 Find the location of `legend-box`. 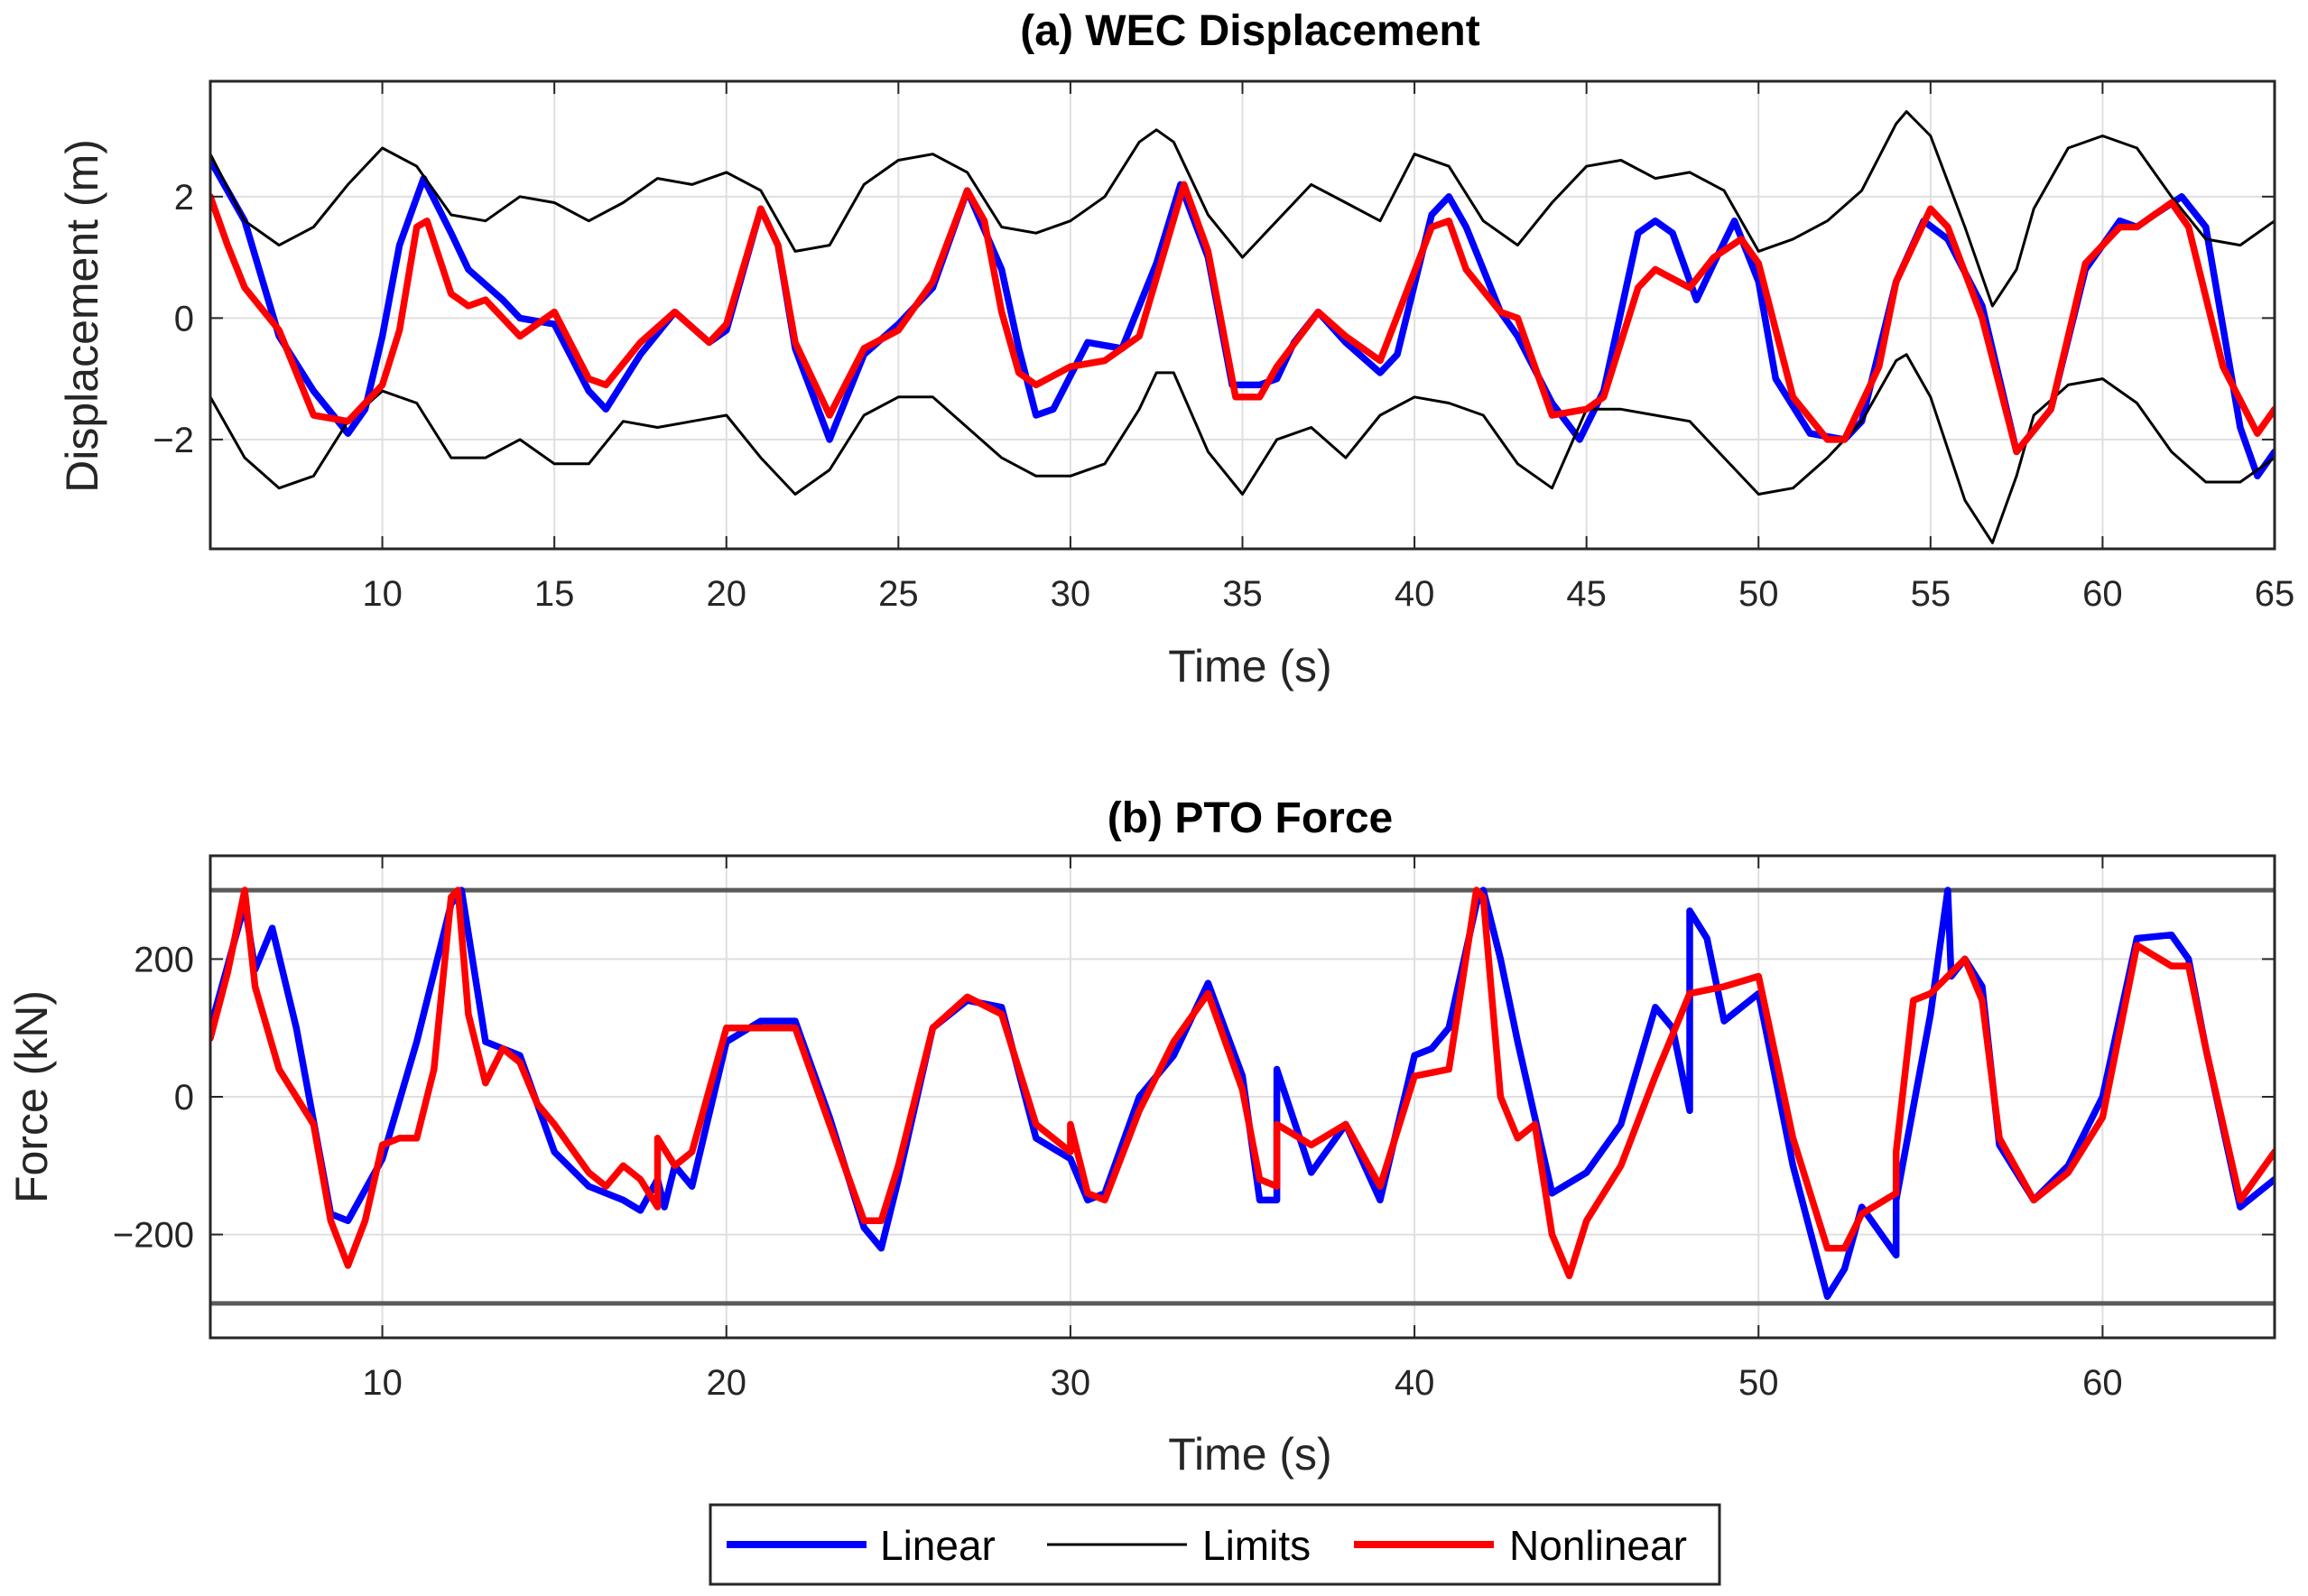

legend-box is located at coordinates (1215, 1544).